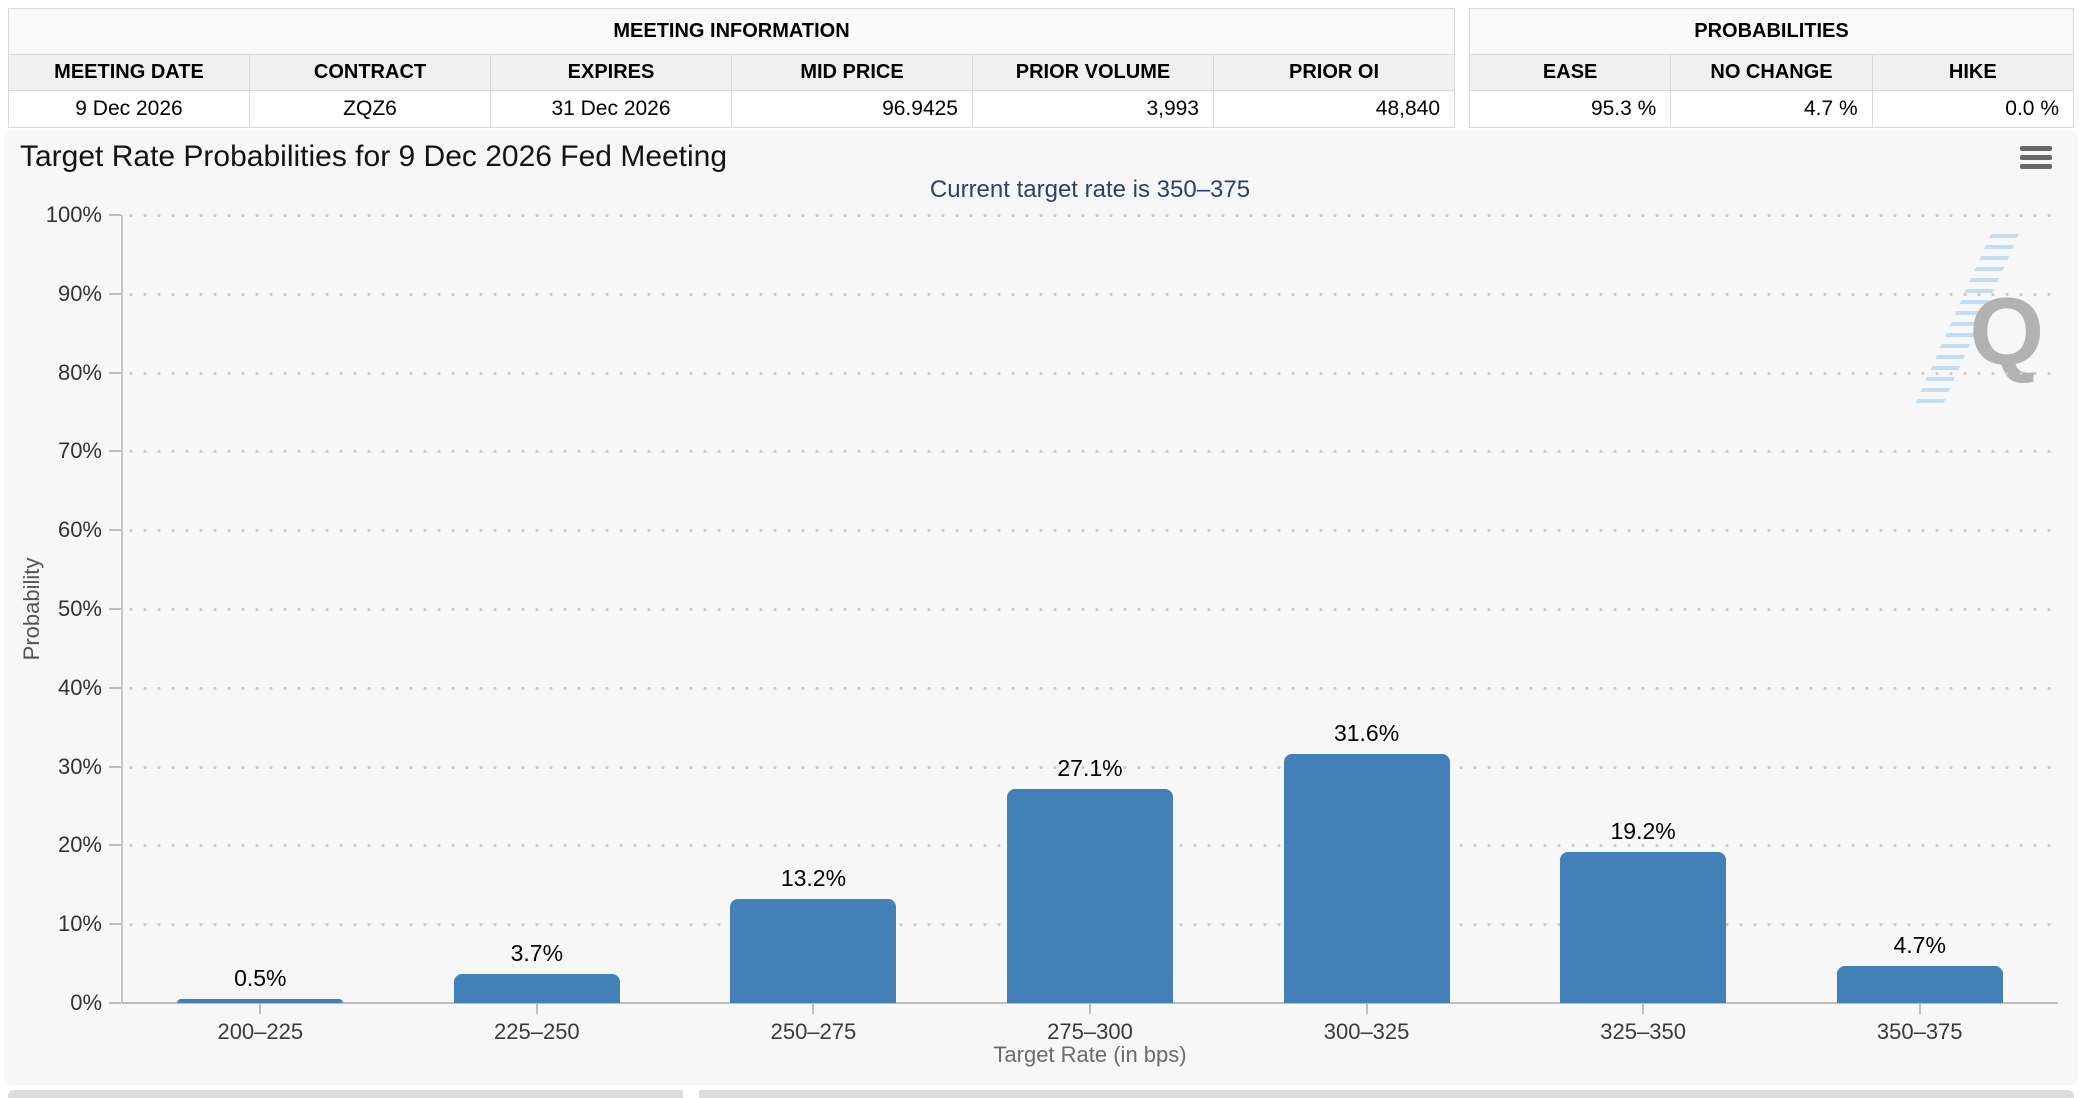 This screenshot has height=1098, width=2082. I want to click on meeting-info-value-4: 3,993, so click(1093, 109).